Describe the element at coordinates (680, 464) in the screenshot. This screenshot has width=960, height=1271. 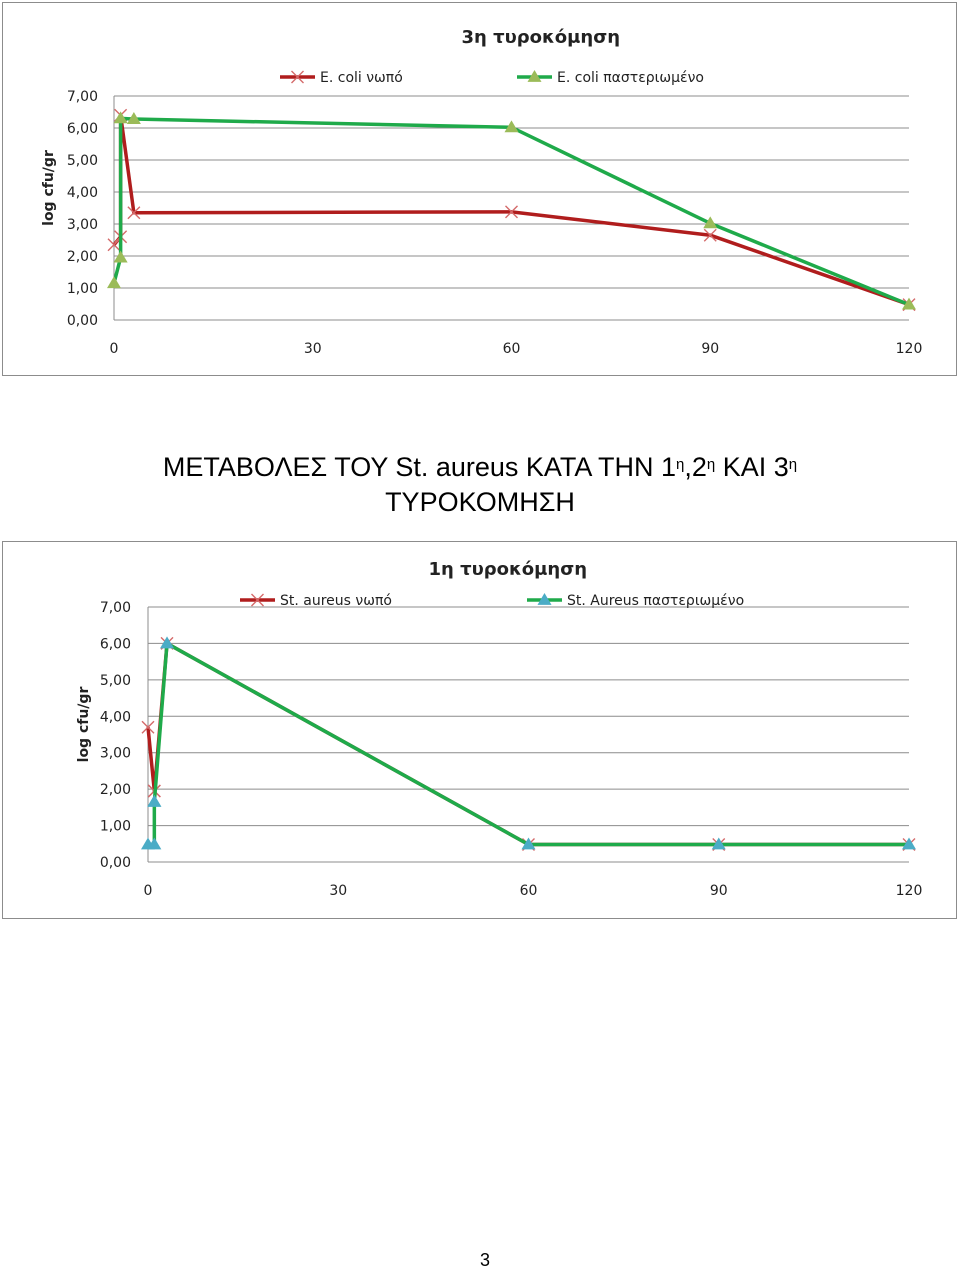
I see `heading-sup-1: η` at that location.